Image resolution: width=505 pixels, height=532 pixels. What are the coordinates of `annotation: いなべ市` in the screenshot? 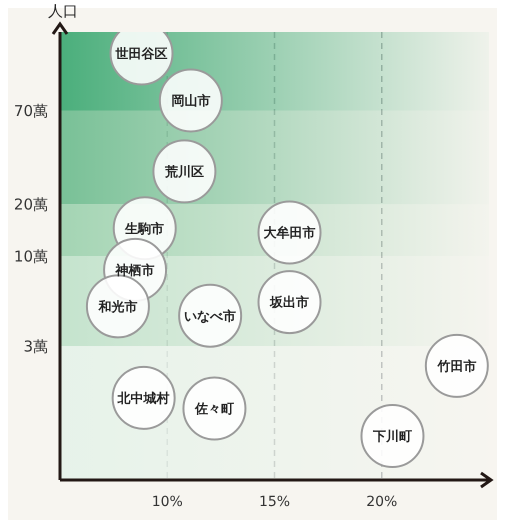 It's located at (210, 316).